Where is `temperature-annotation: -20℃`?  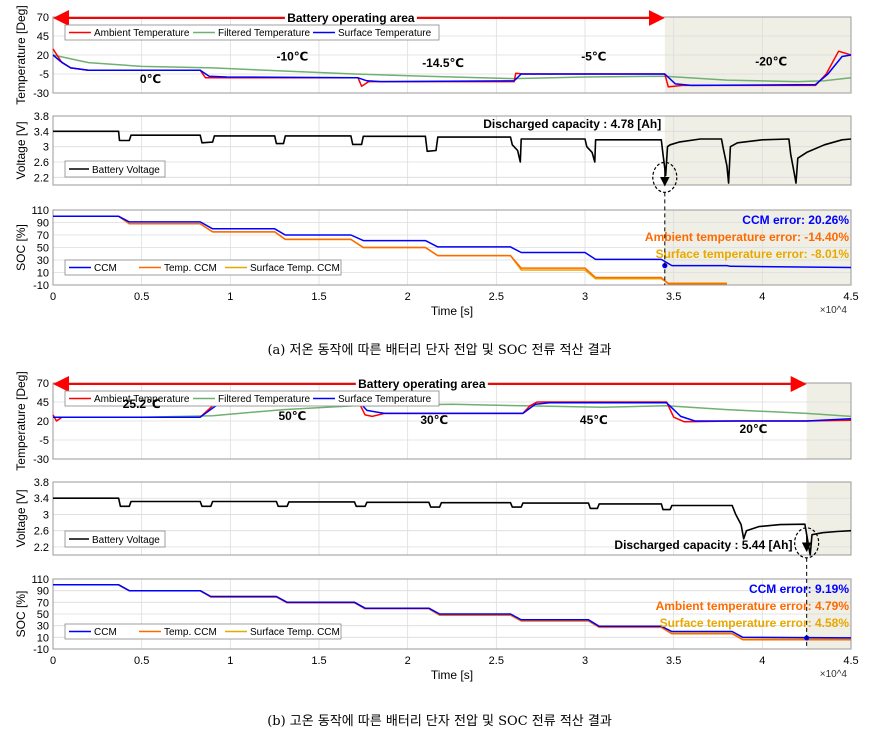 temperature-annotation: -20℃ is located at coordinates (771, 62).